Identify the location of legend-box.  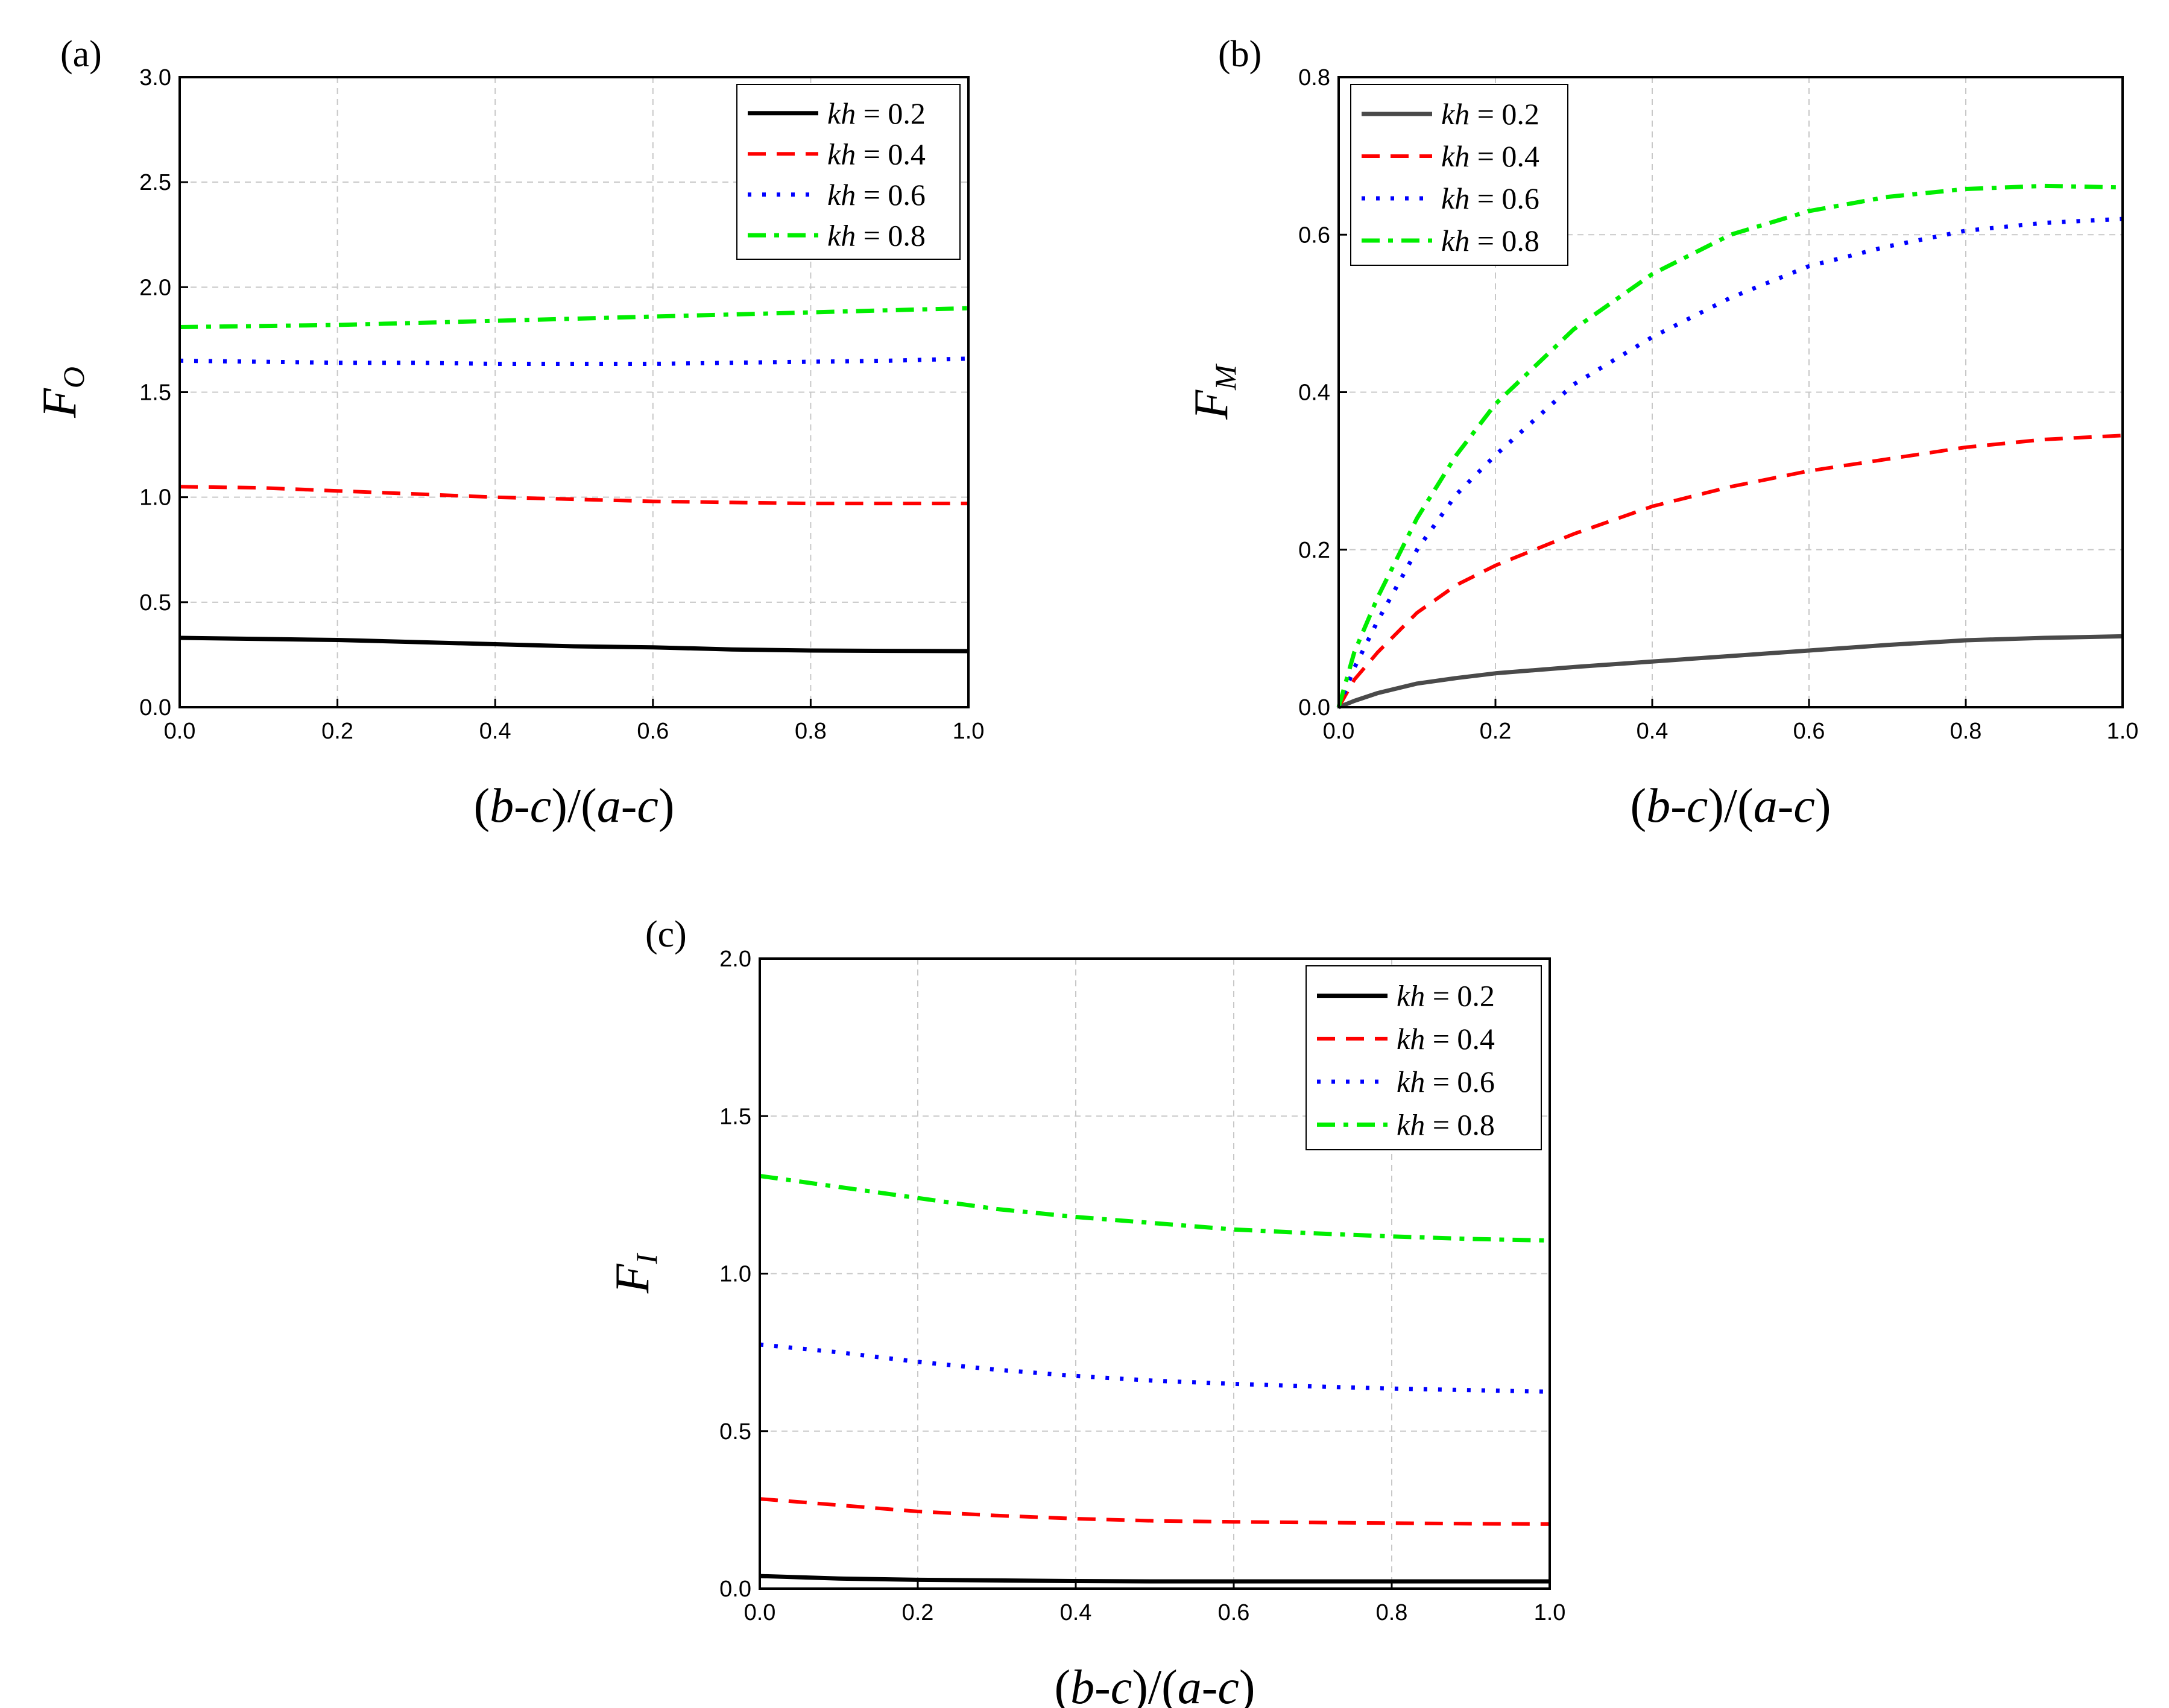
(849, 172).